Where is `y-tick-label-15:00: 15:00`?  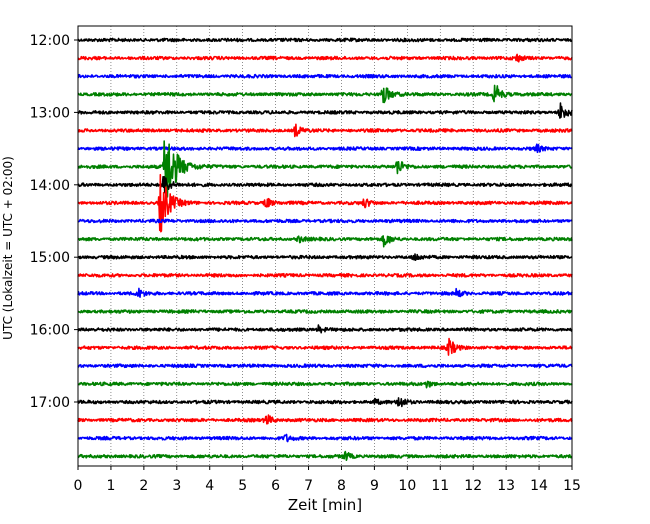
y-tick-label-15:00: 15:00 is located at coordinates (50, 258).